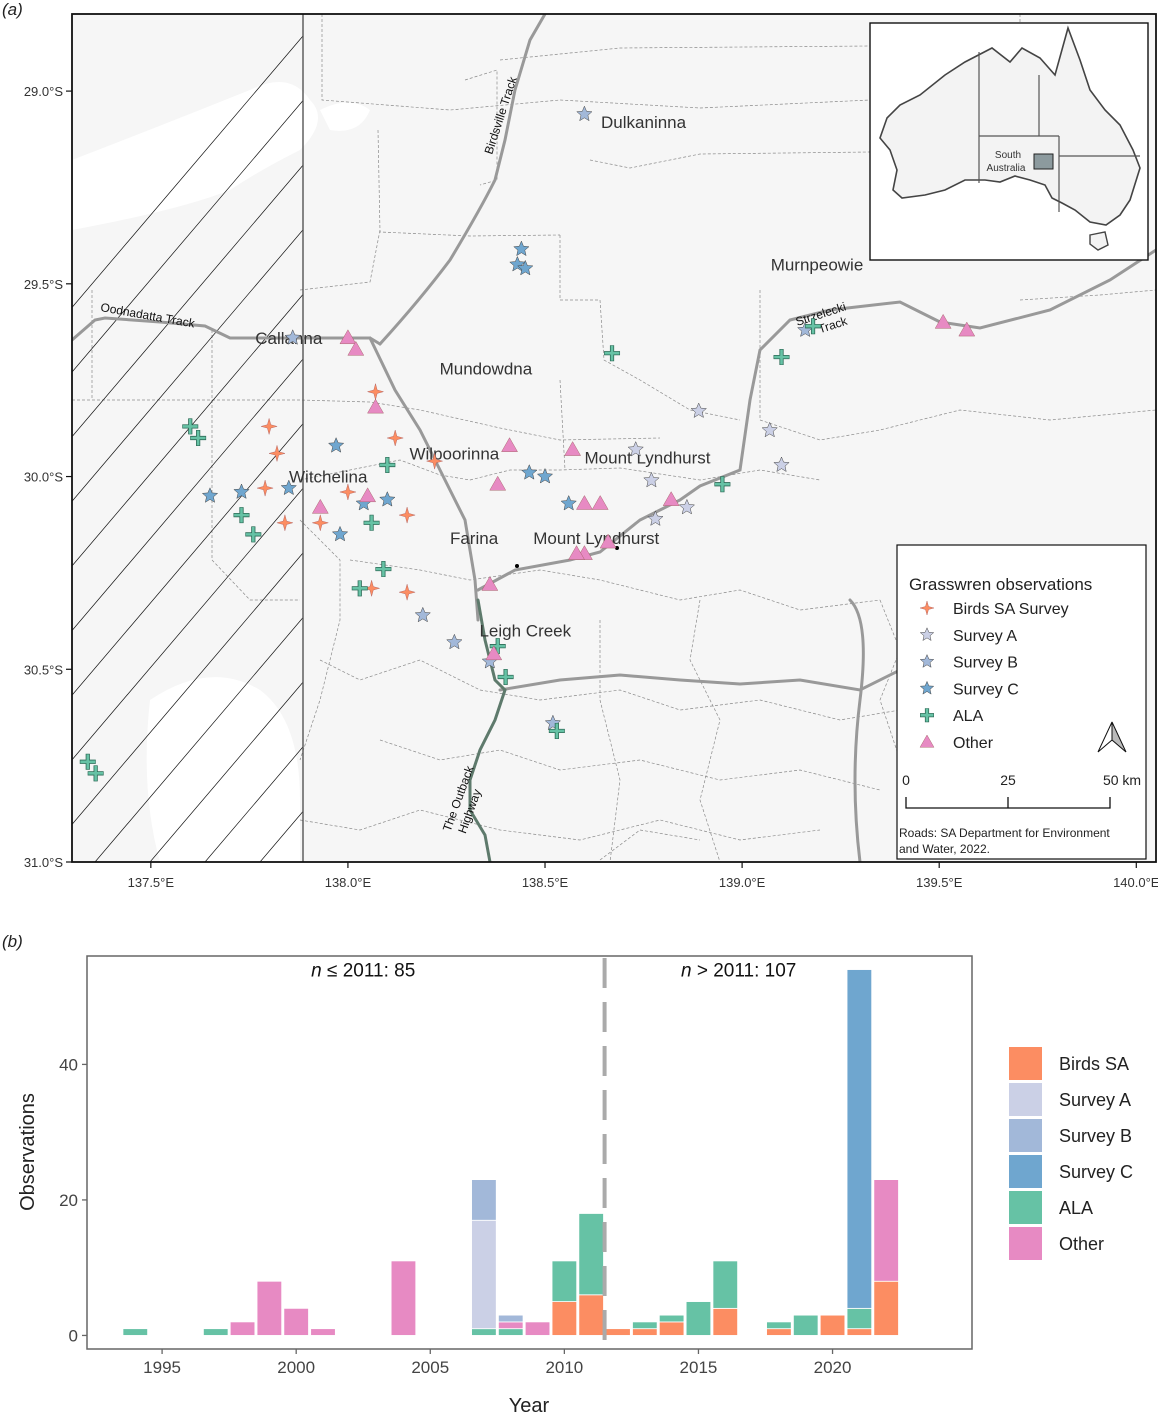 The width and height of the screenshot is (1158, 1417). Describe the element at coordinates (1095, 1100) in the screenshot. I see `legend-label: Survey A` at that location.